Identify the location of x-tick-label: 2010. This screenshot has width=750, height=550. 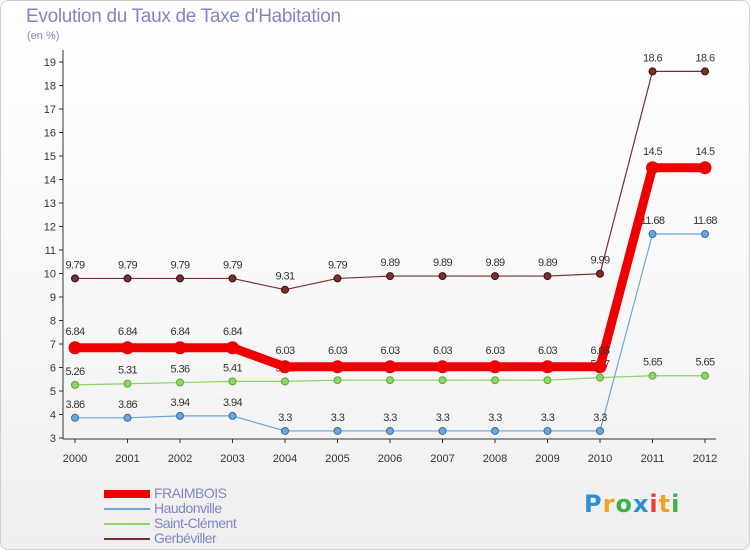
(600, 459).